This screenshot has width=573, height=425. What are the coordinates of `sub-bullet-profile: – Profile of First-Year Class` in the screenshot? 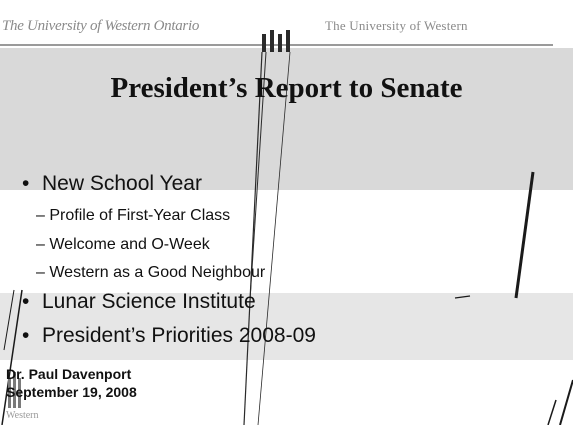 It's located at (133, 216).